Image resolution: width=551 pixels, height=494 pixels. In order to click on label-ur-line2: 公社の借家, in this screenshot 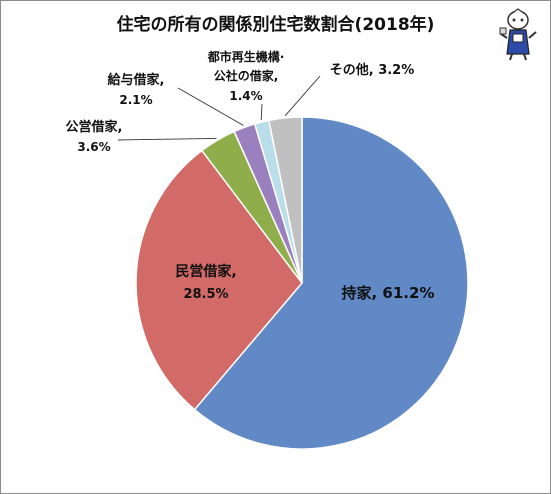, I will do `click(246, 75)`.